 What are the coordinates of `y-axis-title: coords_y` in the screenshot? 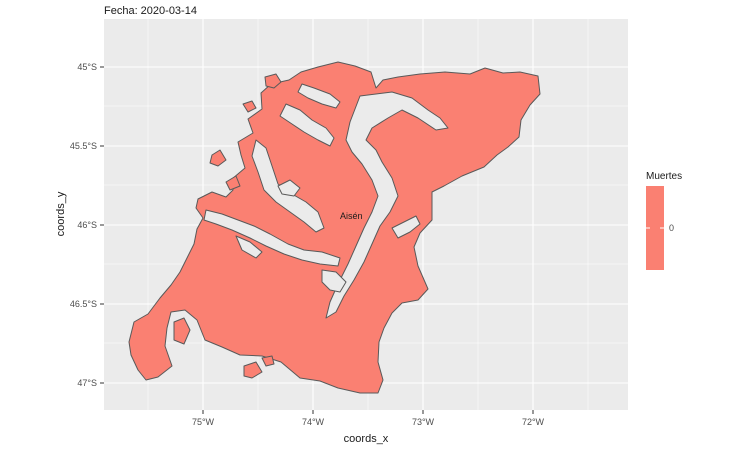 It's located at (61, 213).